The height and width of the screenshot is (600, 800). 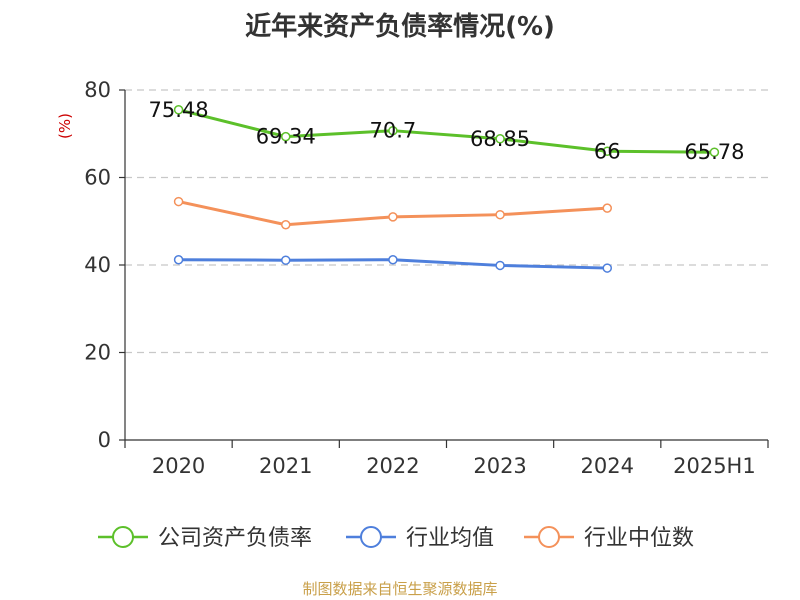 I want to click on data-label-2023: 68.85, so click(x=500, y=139).